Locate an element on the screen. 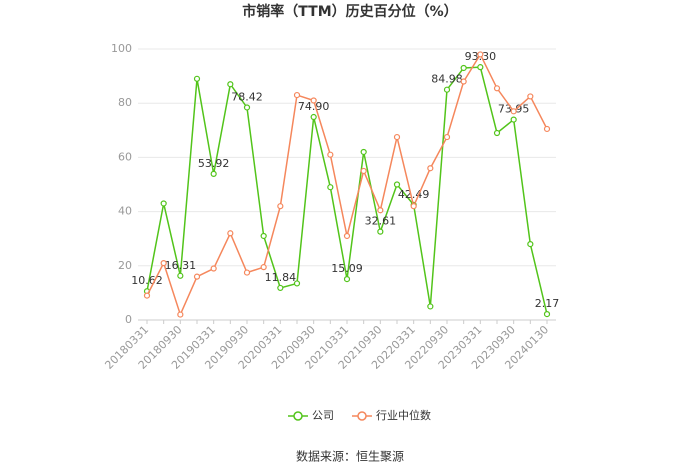 The width and height of the screenshot is (700, 473). y-tick-label: 60 is located at coordinates (125, 156).